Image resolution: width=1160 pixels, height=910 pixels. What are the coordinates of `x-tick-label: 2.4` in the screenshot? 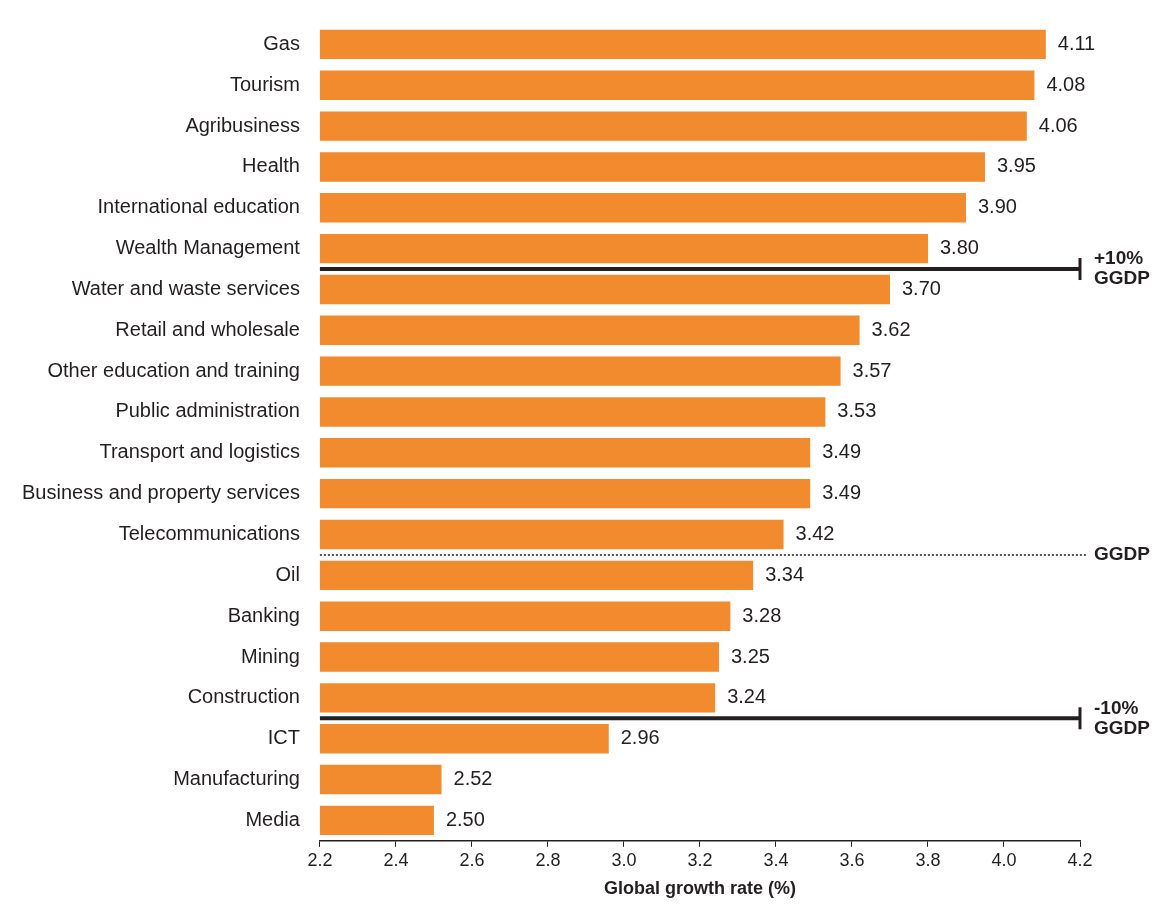 It's located at (396, 859).